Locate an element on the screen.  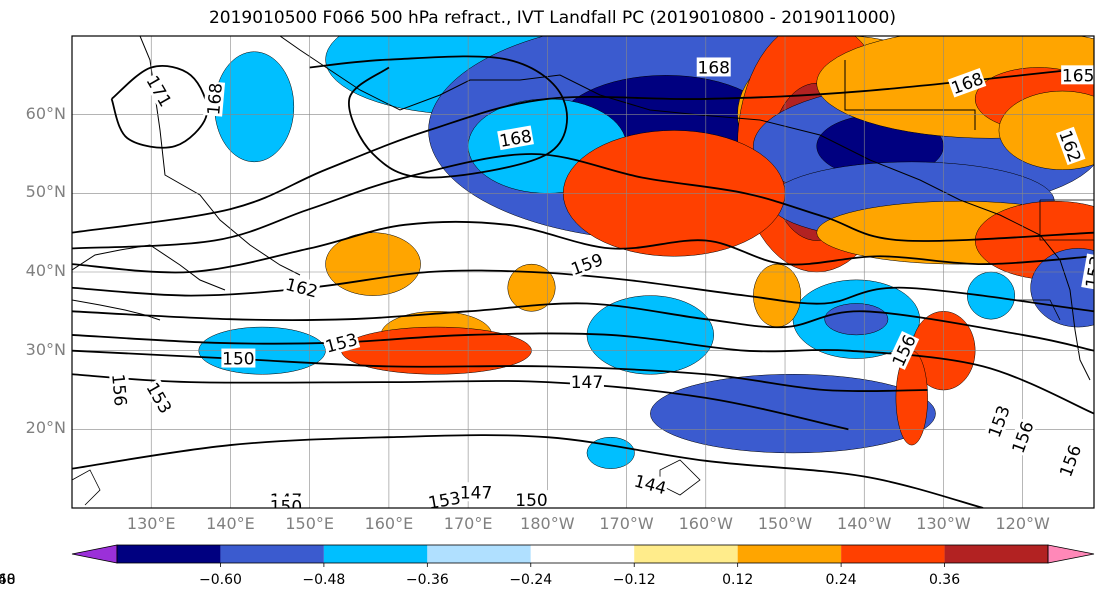
contour-label: 153 is located at coordinates (444, 500).